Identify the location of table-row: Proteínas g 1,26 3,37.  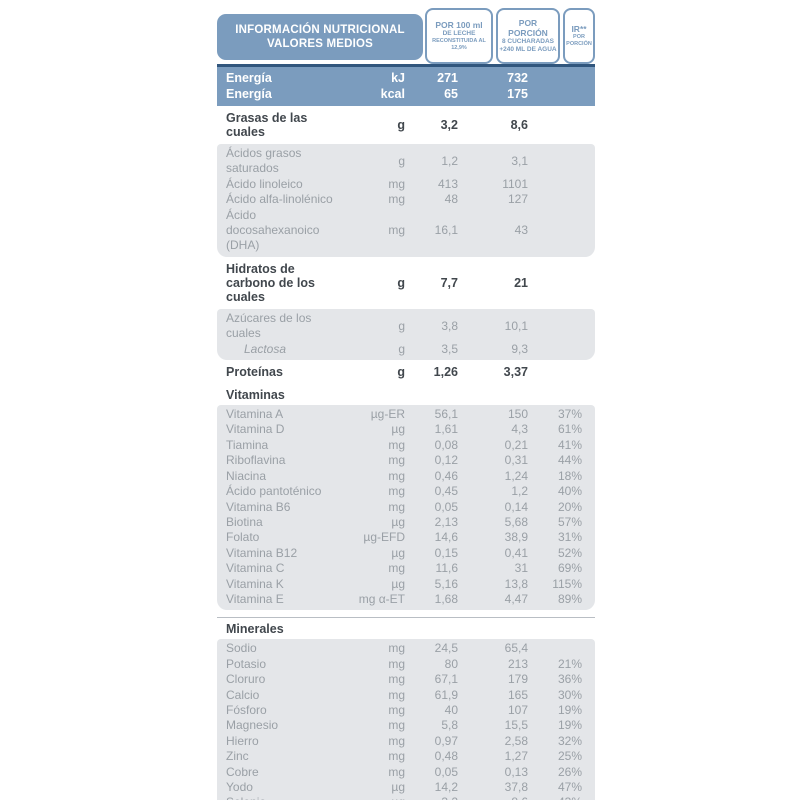
(406, 372).